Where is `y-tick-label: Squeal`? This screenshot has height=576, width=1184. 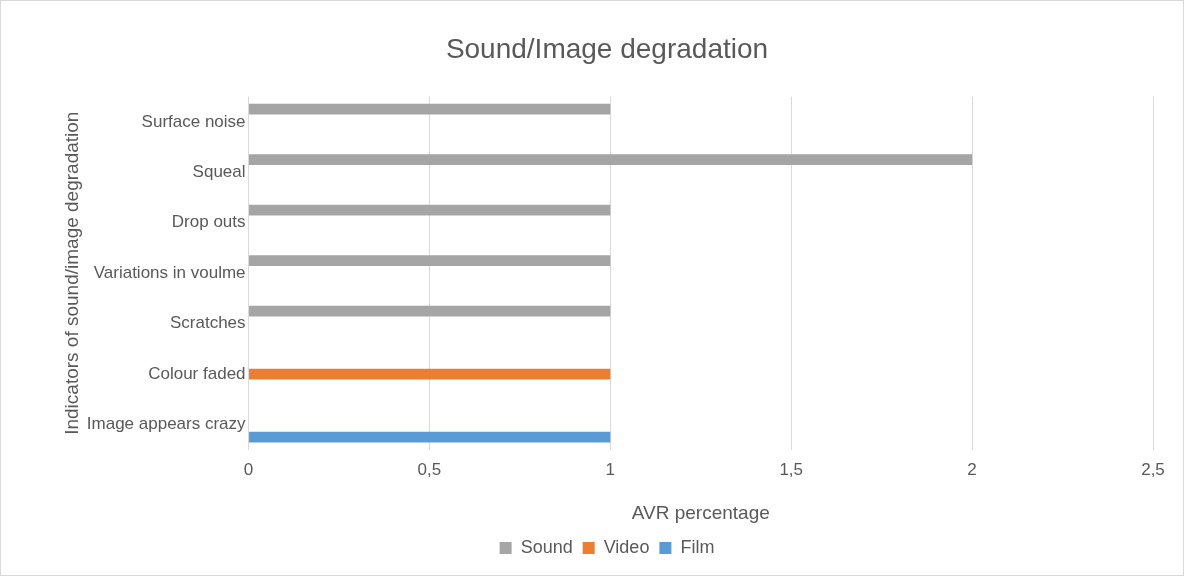
y-tick-label: Squeal is located at coordinates (219, 171).